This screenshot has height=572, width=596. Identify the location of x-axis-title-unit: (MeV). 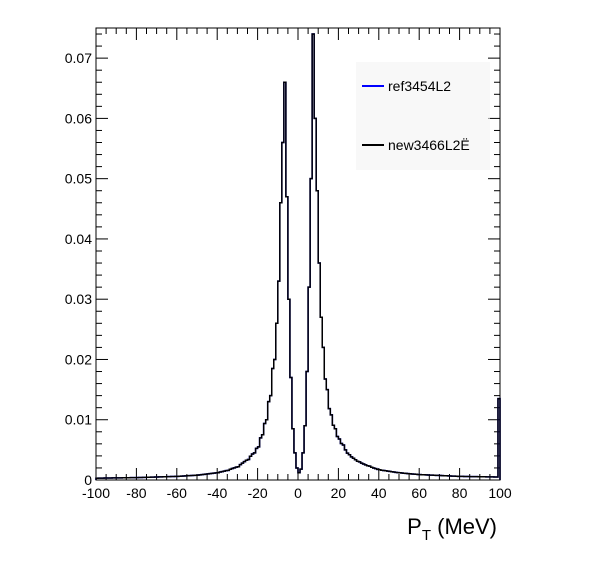
(464, 526).